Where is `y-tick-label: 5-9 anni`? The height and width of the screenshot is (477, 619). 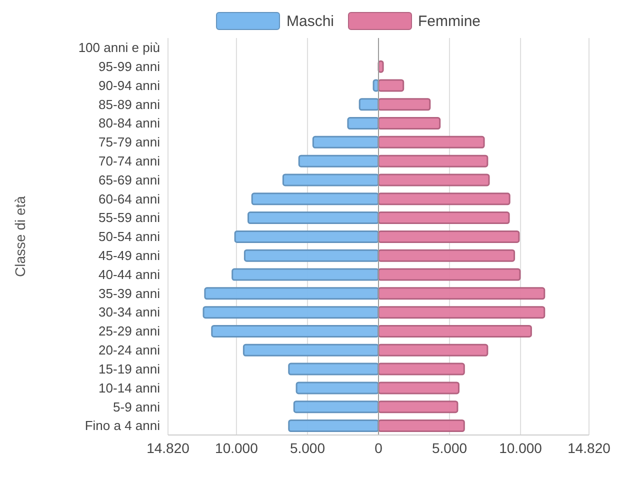
y-tick-label: 5-9 anni is located at coordinates (136, 406).